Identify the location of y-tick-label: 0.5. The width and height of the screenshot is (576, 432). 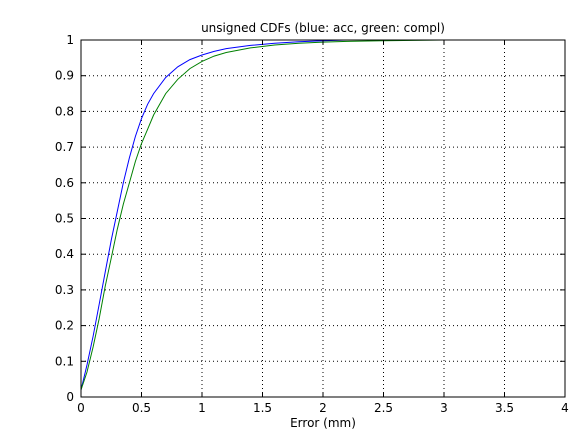
(64, 219).